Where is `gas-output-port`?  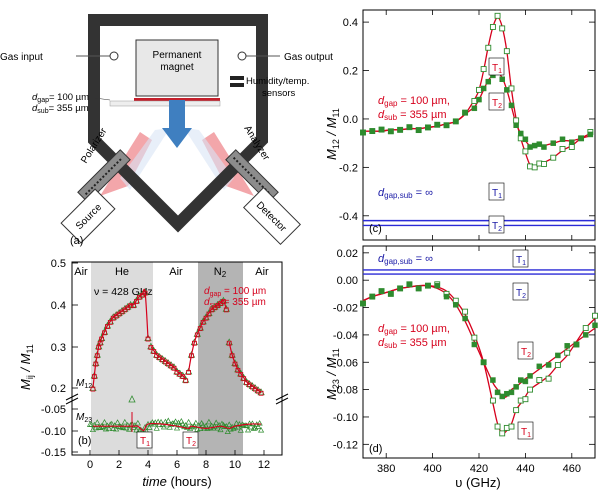 gas-output-port is located at coordinates (242, 56).